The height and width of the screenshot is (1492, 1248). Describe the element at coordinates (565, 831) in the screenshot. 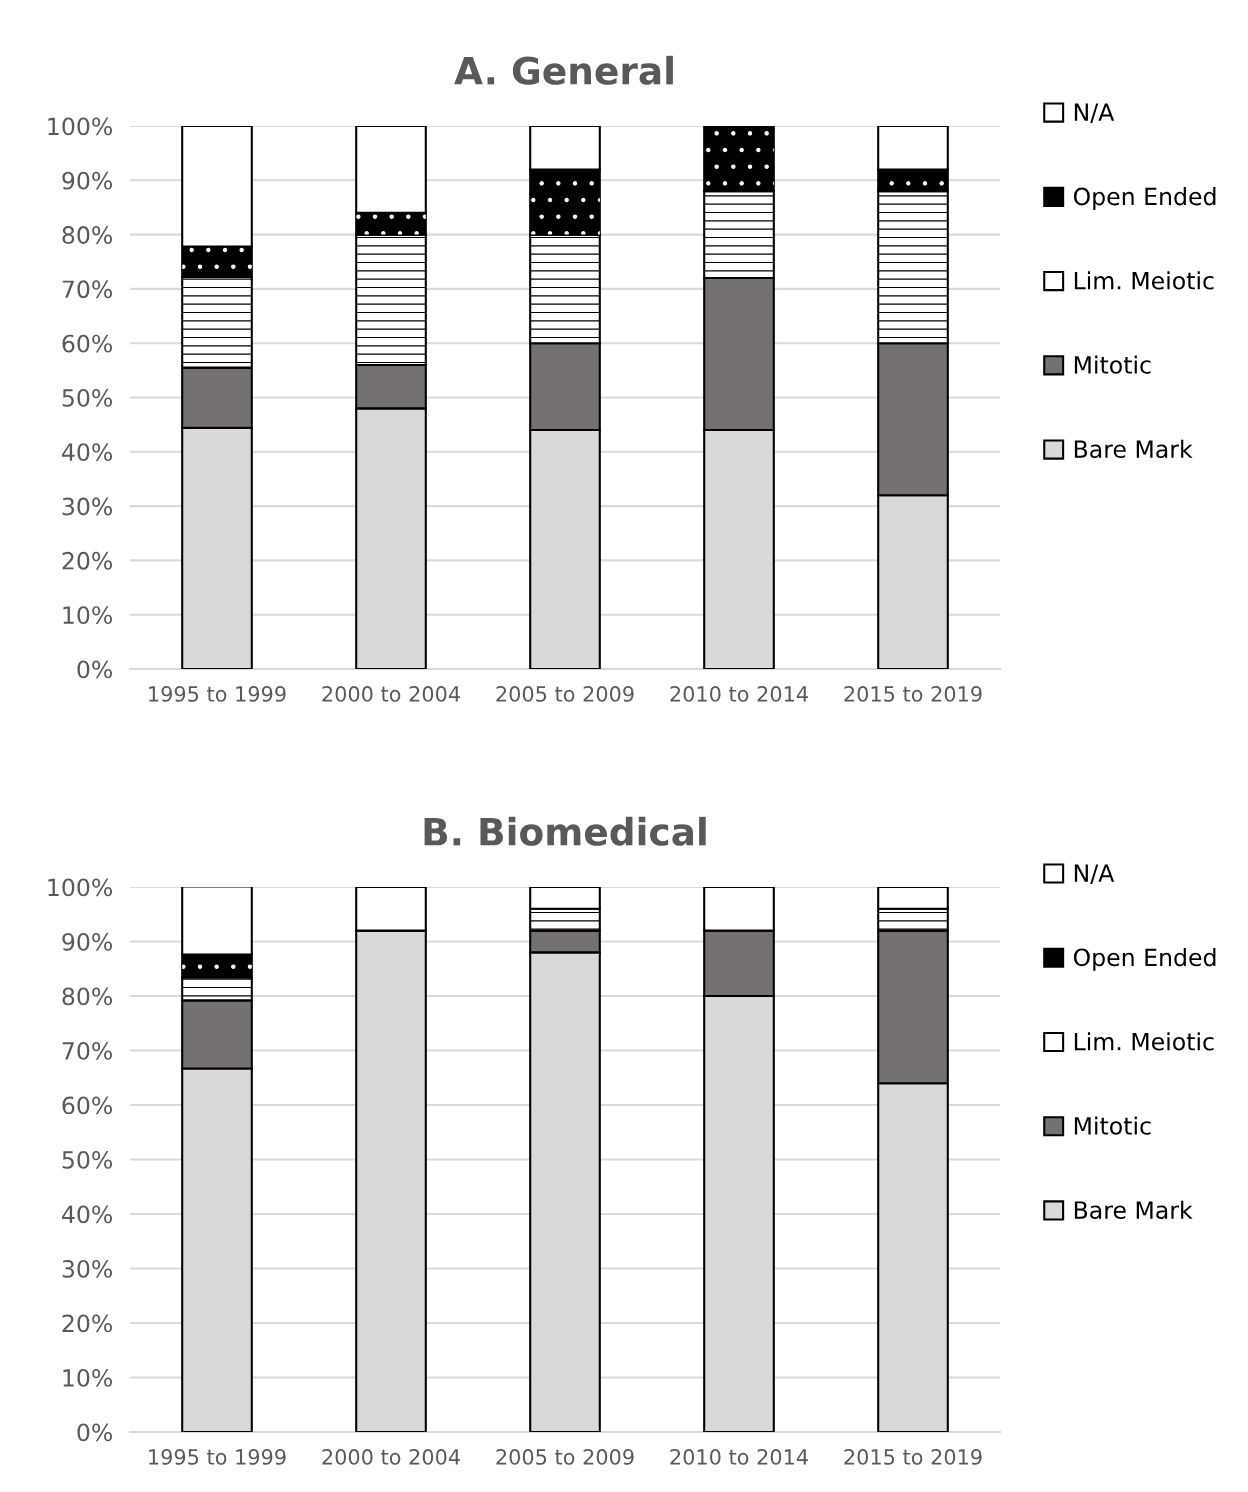

I see `chart-title: B. Biomedical` at that location.